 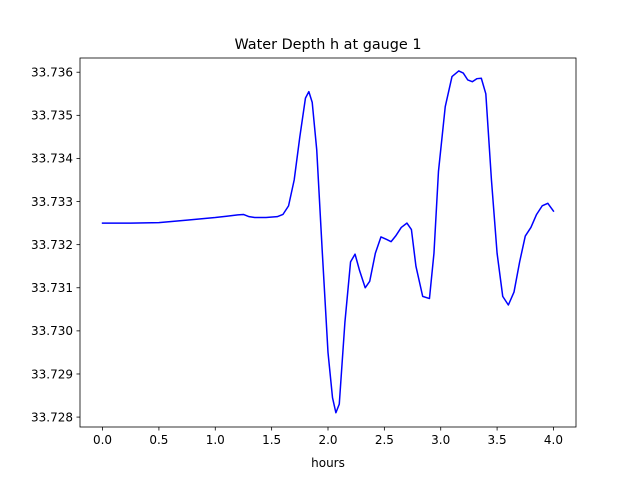 What do you see at coordinates (52, 374) in the screenshot?
I see `y-tick-label: 33.729` at bounding box center [52, 374].